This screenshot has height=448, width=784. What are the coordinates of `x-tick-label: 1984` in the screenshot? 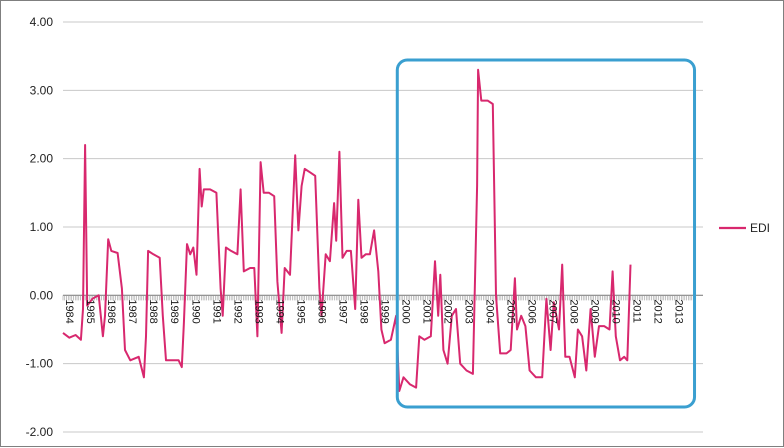 It's located at (69, 311).